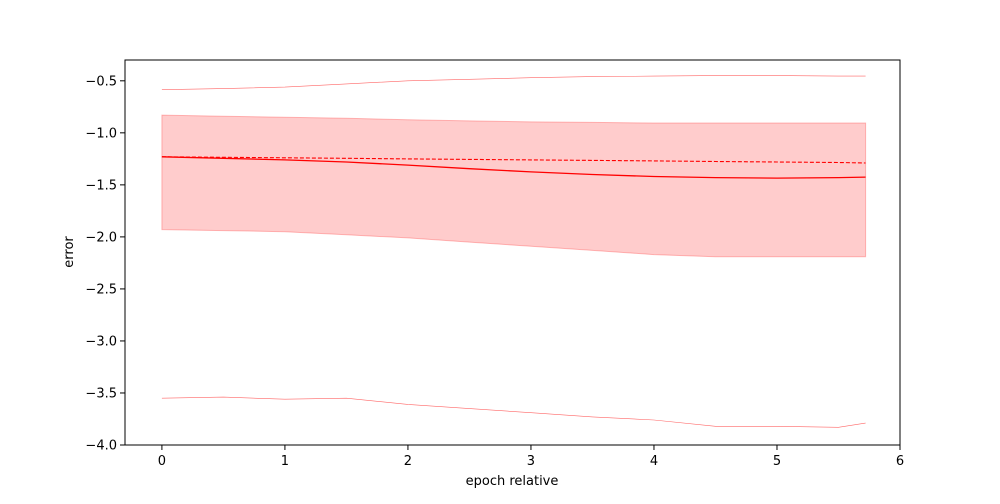 The image size is (1000, 504). What do you see at coordinates (162, 461) in the screenshot?
I see `x-tick-label: 0` at bounding box center [162, 461].